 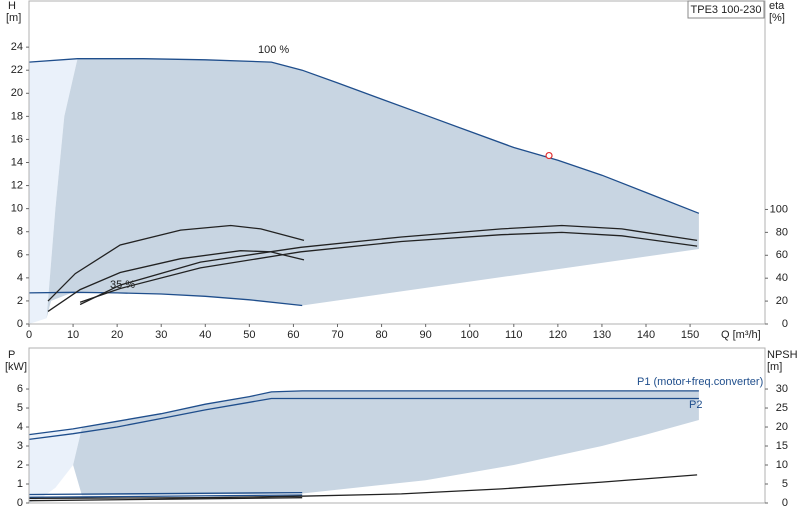 What do you see at coordinates (782, 355) in the screenshot?
I see `y2-label: NPSH` at bounding box center [782, 355].